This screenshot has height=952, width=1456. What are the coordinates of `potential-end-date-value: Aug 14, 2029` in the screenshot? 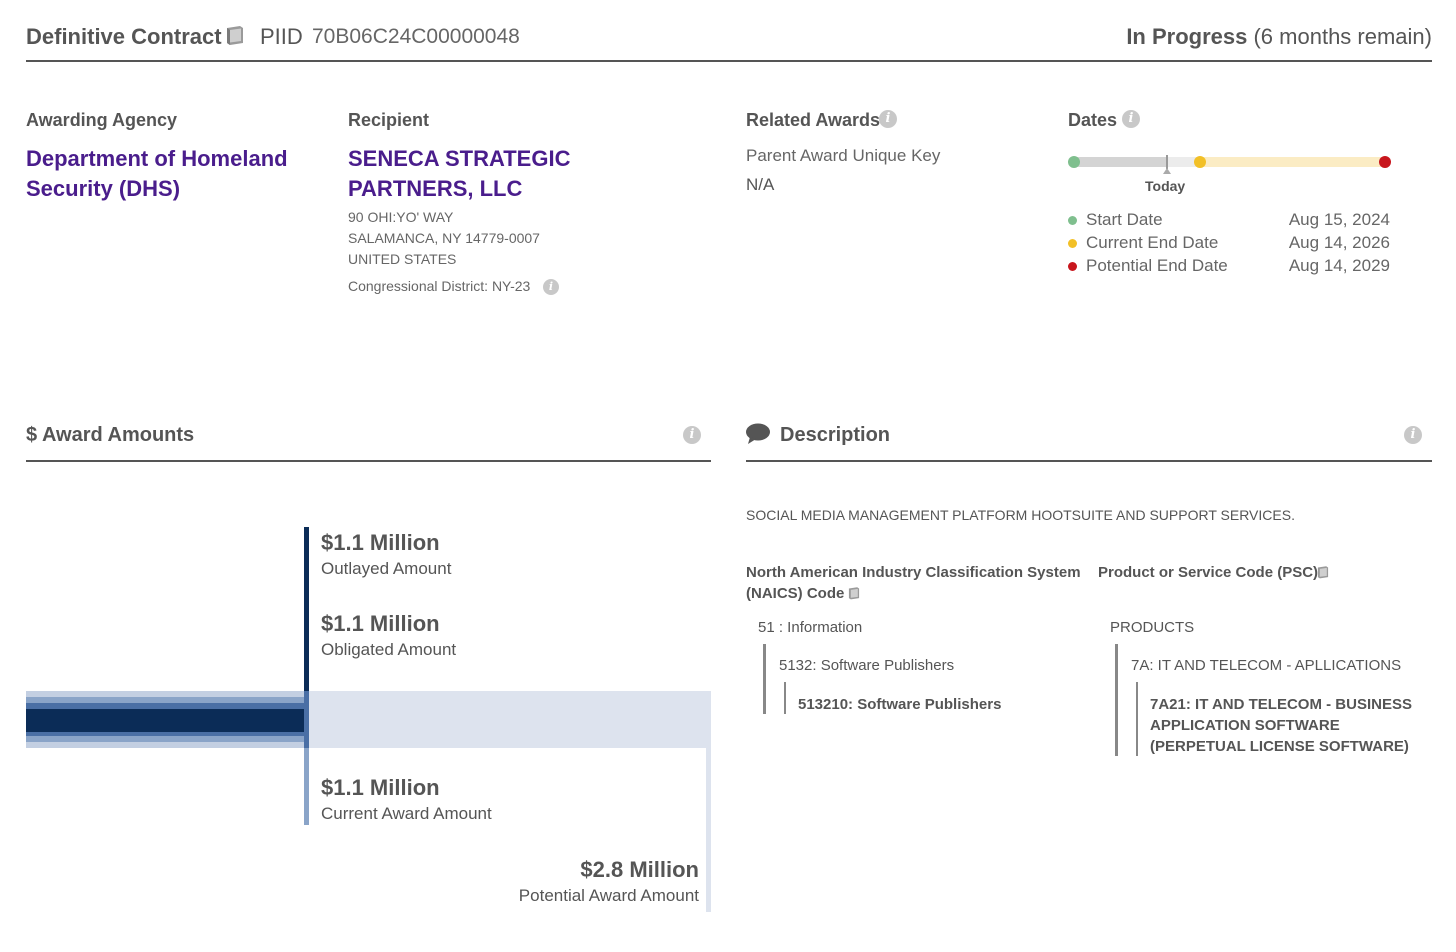 It's located at (1339, 265).